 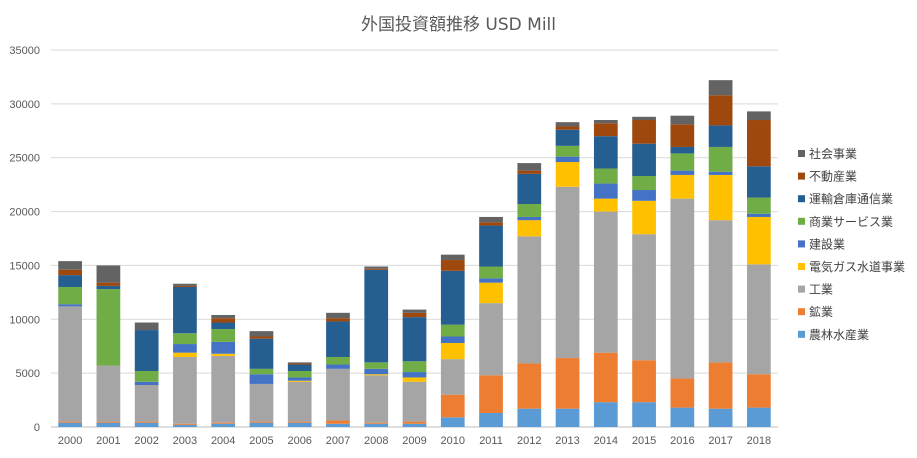 I want to click on x-tick-label: 2009, so click(x=414, y=441).